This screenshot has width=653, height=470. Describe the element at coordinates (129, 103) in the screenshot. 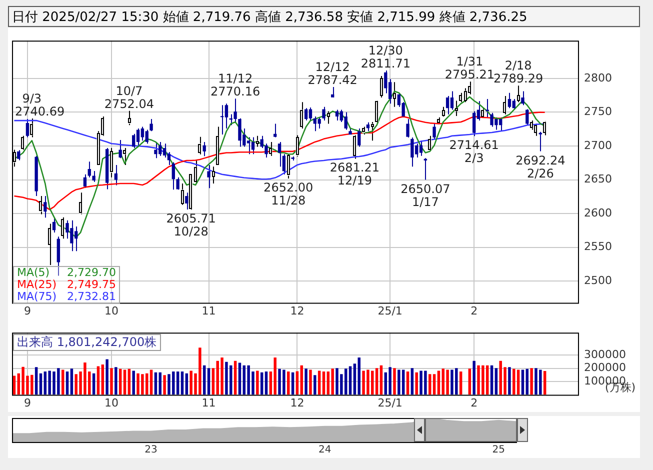

I see `annotation: 2752.04` at that location.